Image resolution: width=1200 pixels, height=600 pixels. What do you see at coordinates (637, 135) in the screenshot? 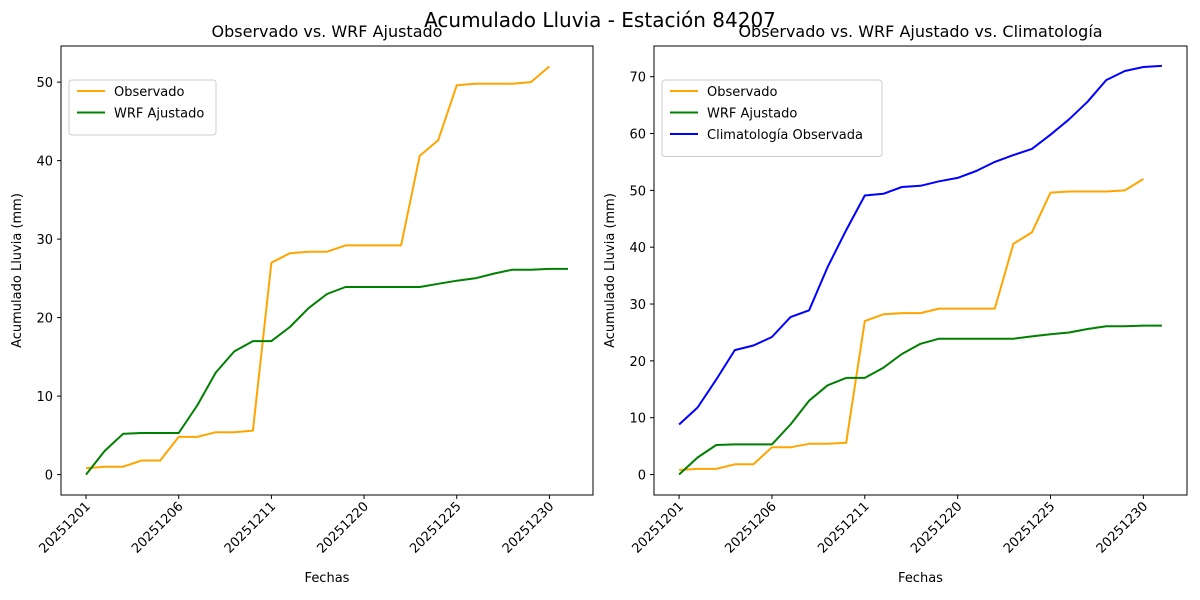
I see `y-tick-label: 60` at bounding box center [637, 135].